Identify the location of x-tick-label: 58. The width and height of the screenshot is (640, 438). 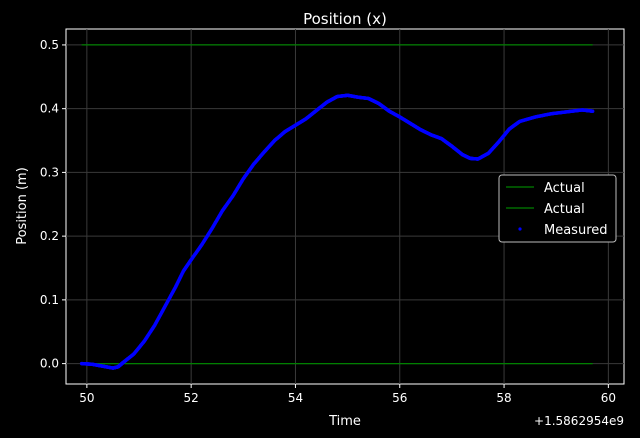
(503, 398).